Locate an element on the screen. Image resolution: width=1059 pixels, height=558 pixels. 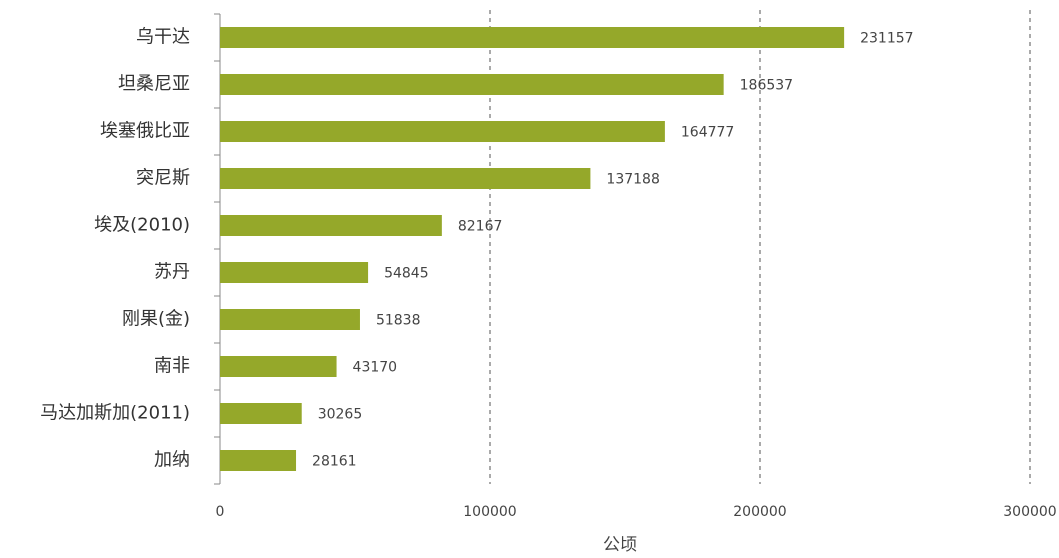
y-tick-label: 埃及(2010) is located at coordinates (142, 225).